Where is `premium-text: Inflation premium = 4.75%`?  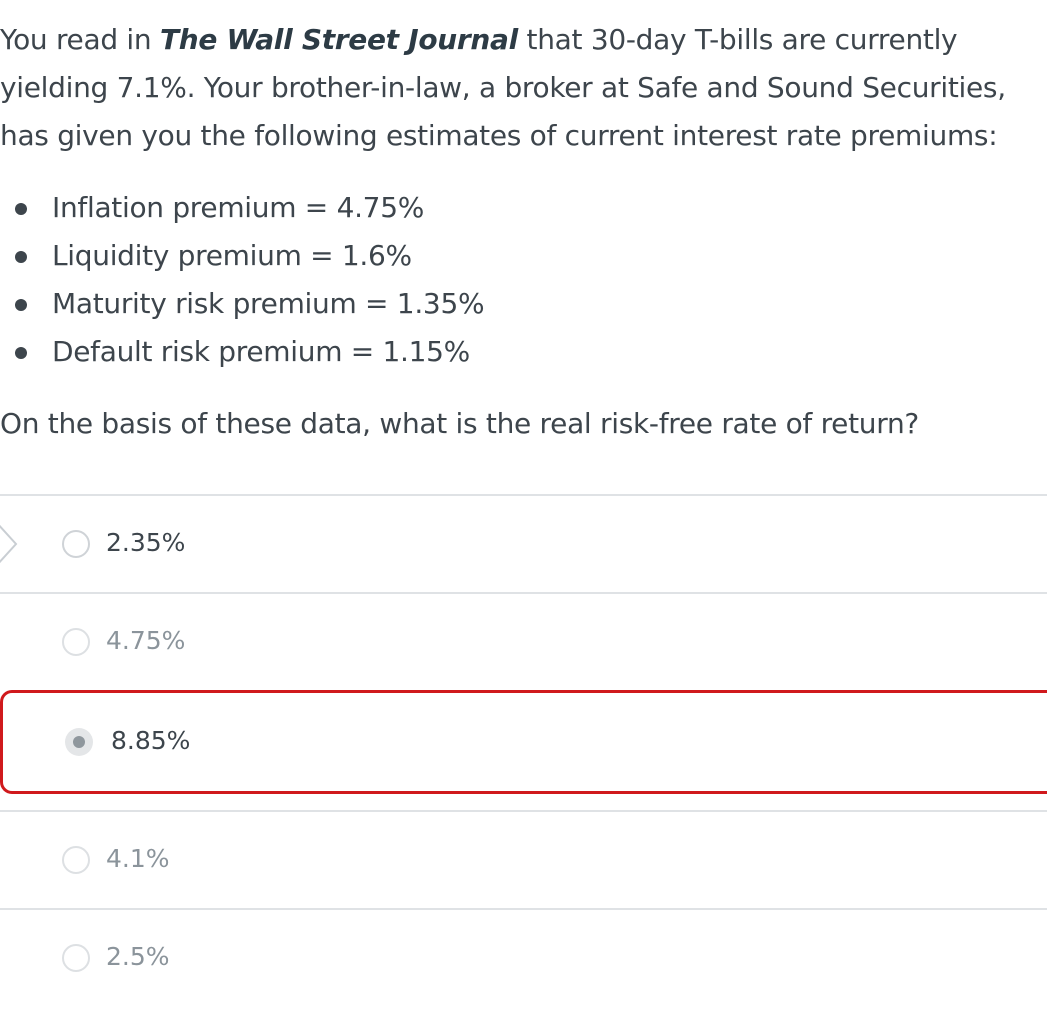
premium-text: Inflation premium = 4.75% is located at coordinates (238, 207).